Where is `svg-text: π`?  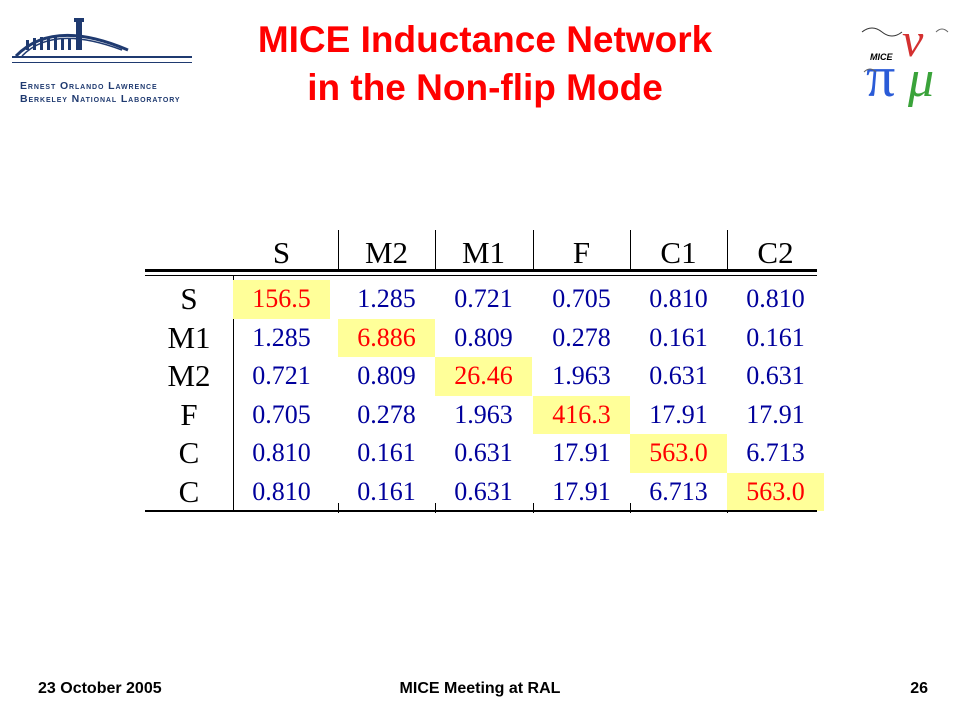
svg-text: π is located at coordinates (880, 76).